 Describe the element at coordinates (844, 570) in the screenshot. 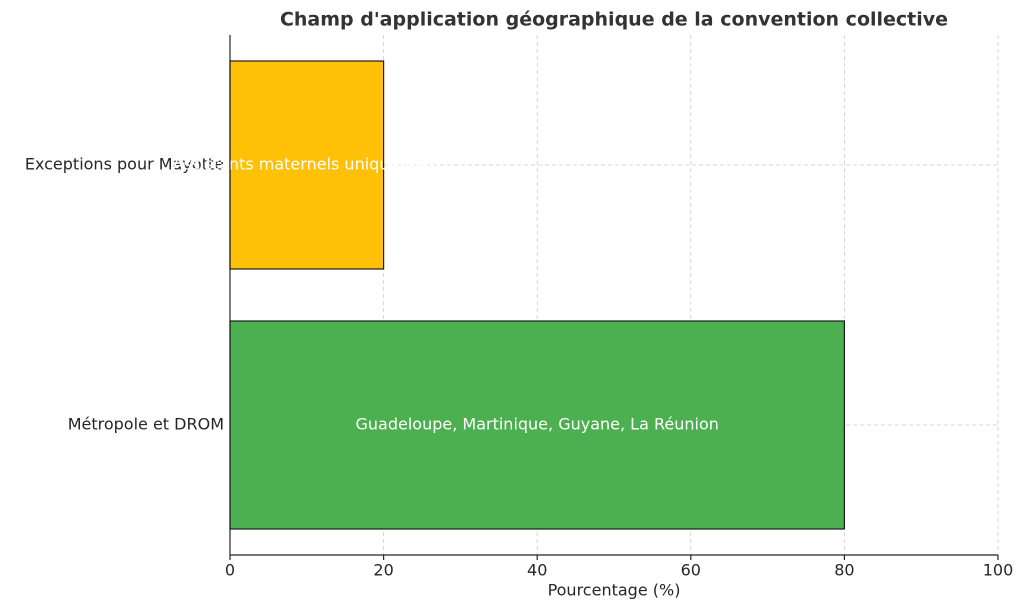

I see `x-tick-label: 80` at that location.